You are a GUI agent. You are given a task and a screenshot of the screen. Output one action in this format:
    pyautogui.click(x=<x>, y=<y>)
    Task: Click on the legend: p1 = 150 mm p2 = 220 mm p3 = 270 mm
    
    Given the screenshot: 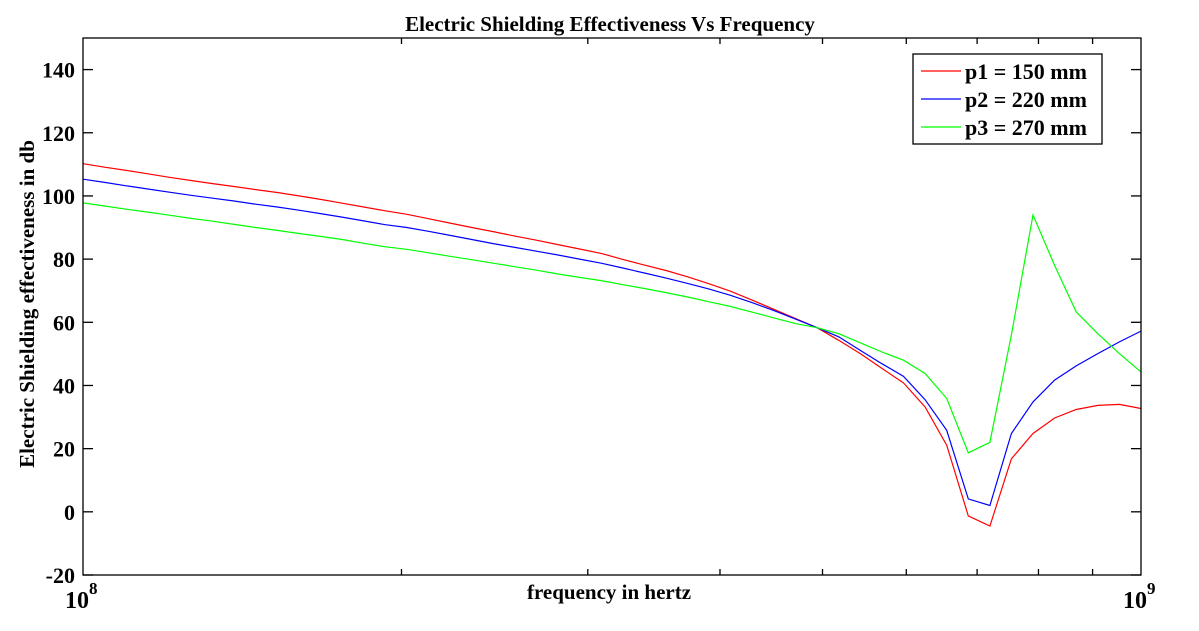 What is the action you would take?
    pyautogui.click(x=1007, y=99)
    